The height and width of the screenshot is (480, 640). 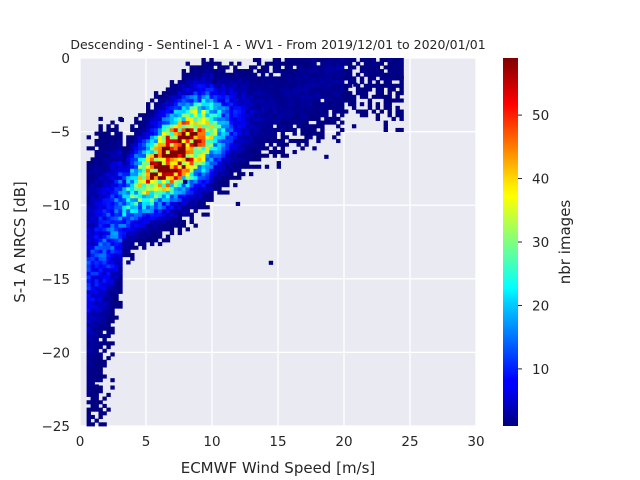 I want to click on colorbar-label: nbr images, so click(x=565, y=242).